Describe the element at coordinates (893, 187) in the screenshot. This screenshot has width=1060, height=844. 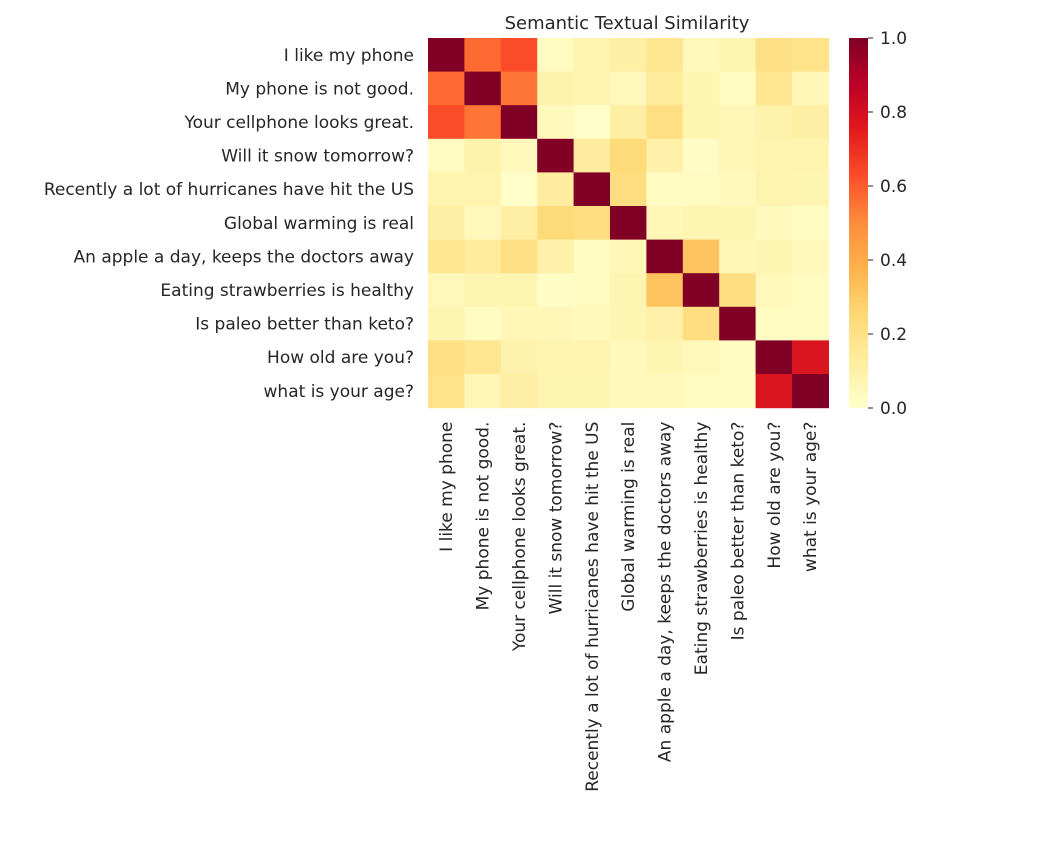
I see `colorbar-tick-label: 0.6` at that location.